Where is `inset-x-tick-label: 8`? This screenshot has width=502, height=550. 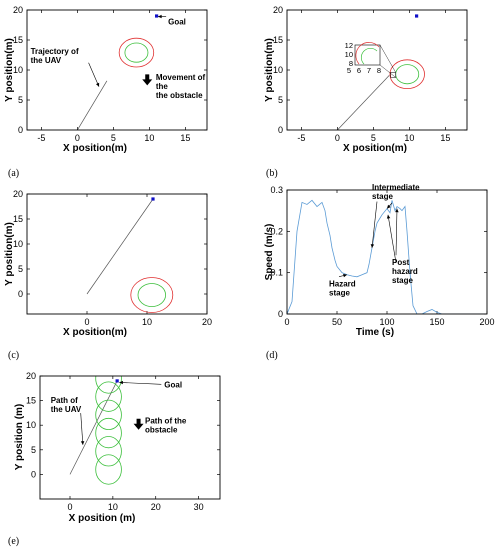
inset-x-tick-label: 8 is located at coordinates (379, 70).